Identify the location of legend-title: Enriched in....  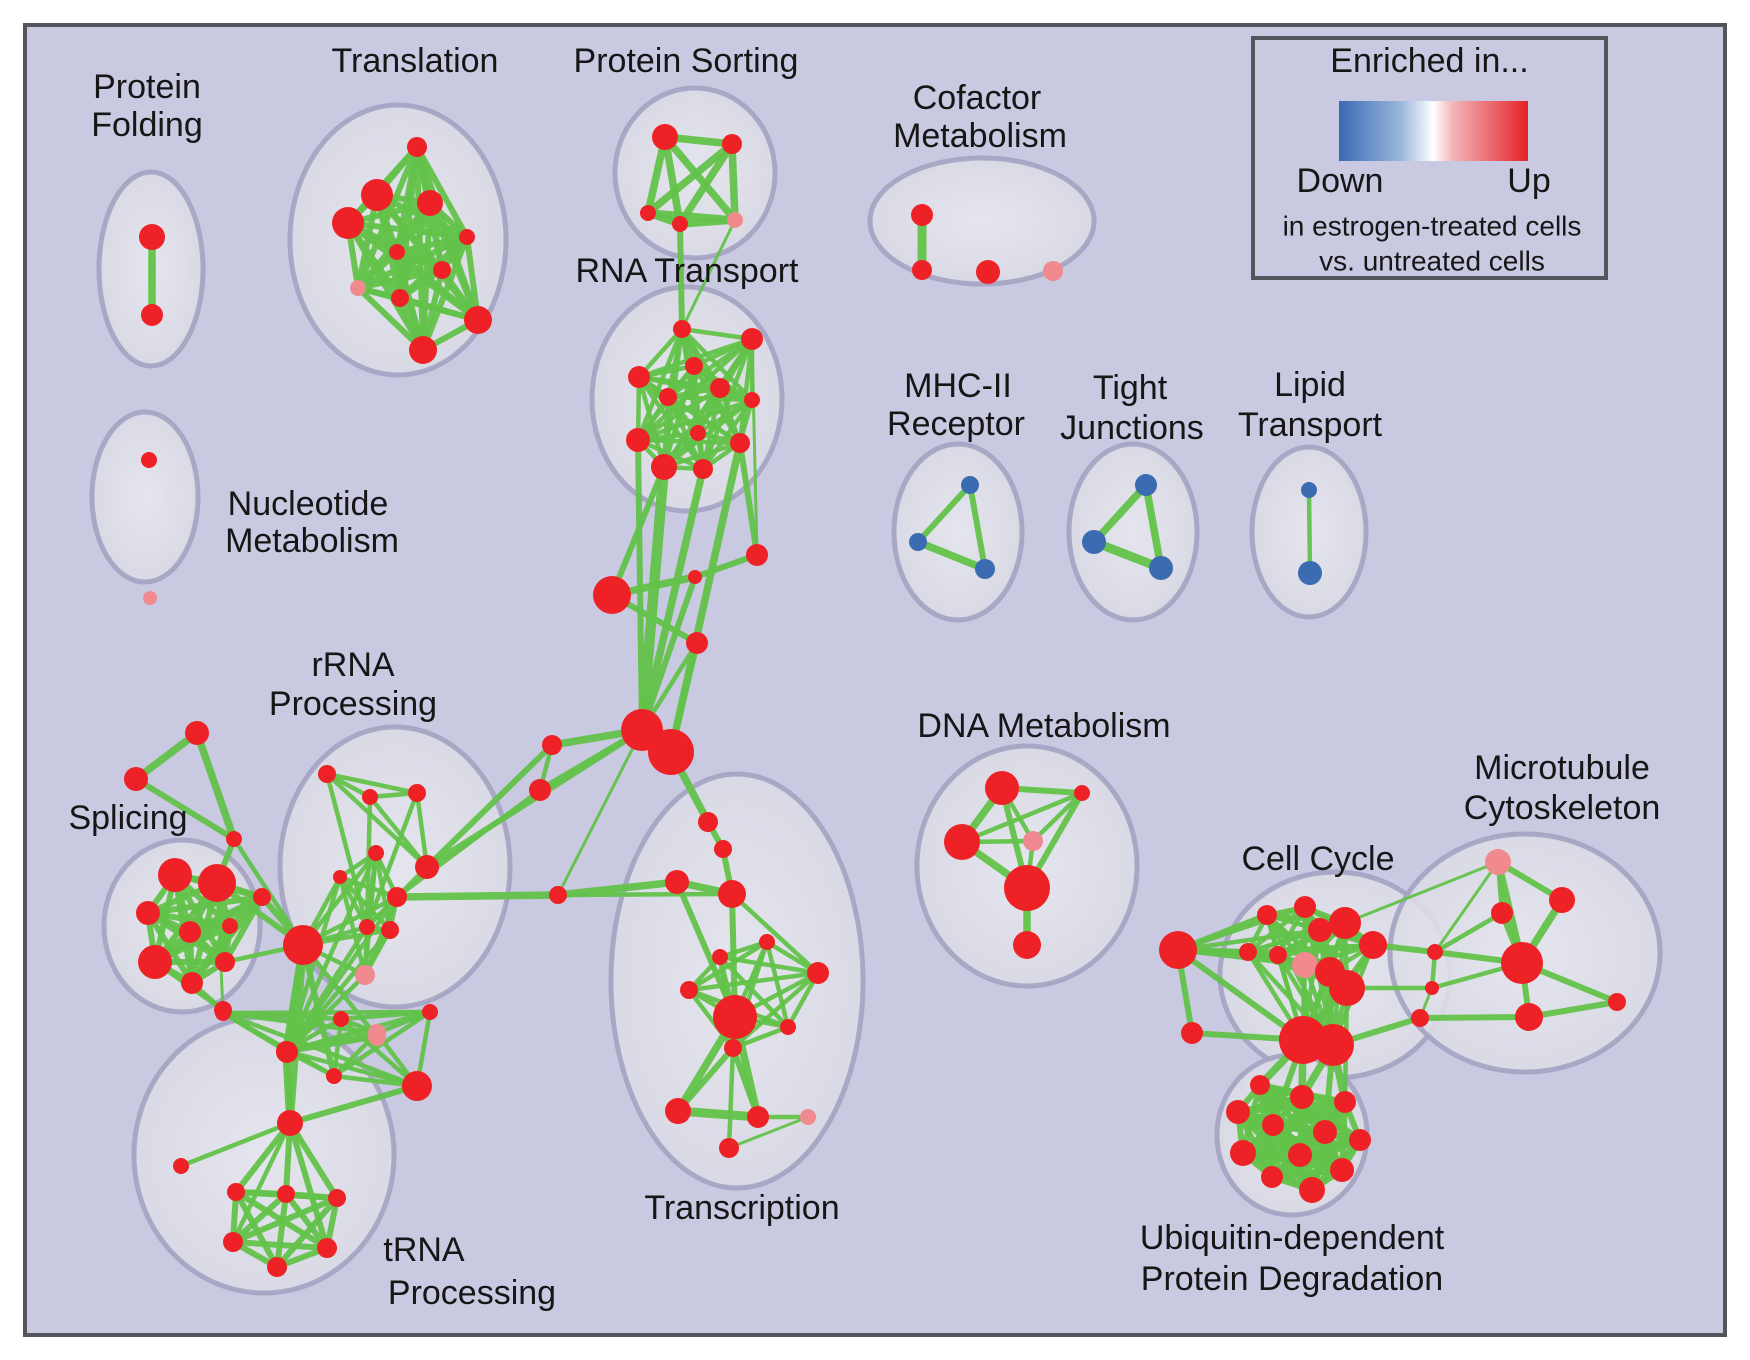
(1429, 61).